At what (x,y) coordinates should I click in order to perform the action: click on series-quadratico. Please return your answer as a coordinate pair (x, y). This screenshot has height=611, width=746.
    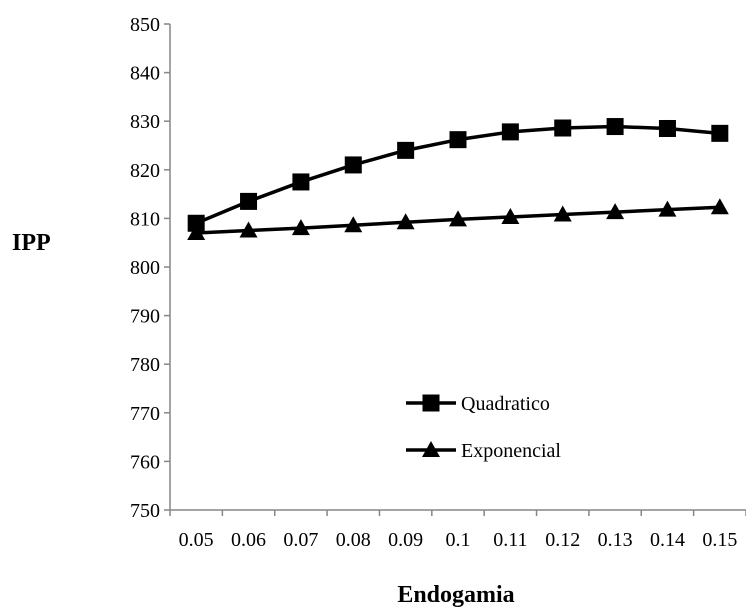
    Looking at the image, I should click on (458, 175).